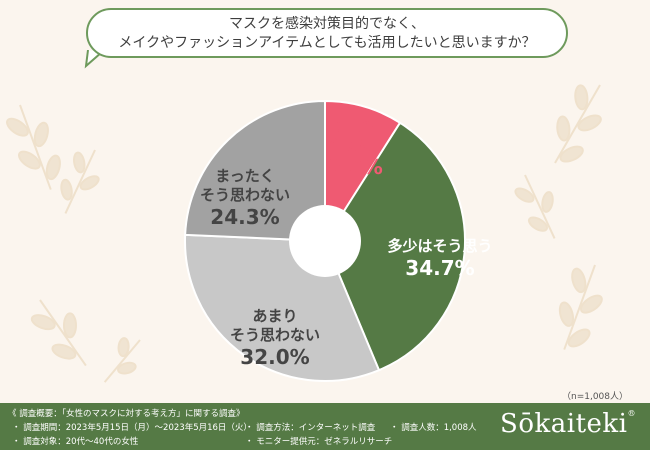 The width and height of the screenshot is (650, 450). Describe the element at coordinates (327, 43) in the screenshot. I see `question-line-2: メイクやファッションアイテムとしても活用したいと思いますか？` at that location.